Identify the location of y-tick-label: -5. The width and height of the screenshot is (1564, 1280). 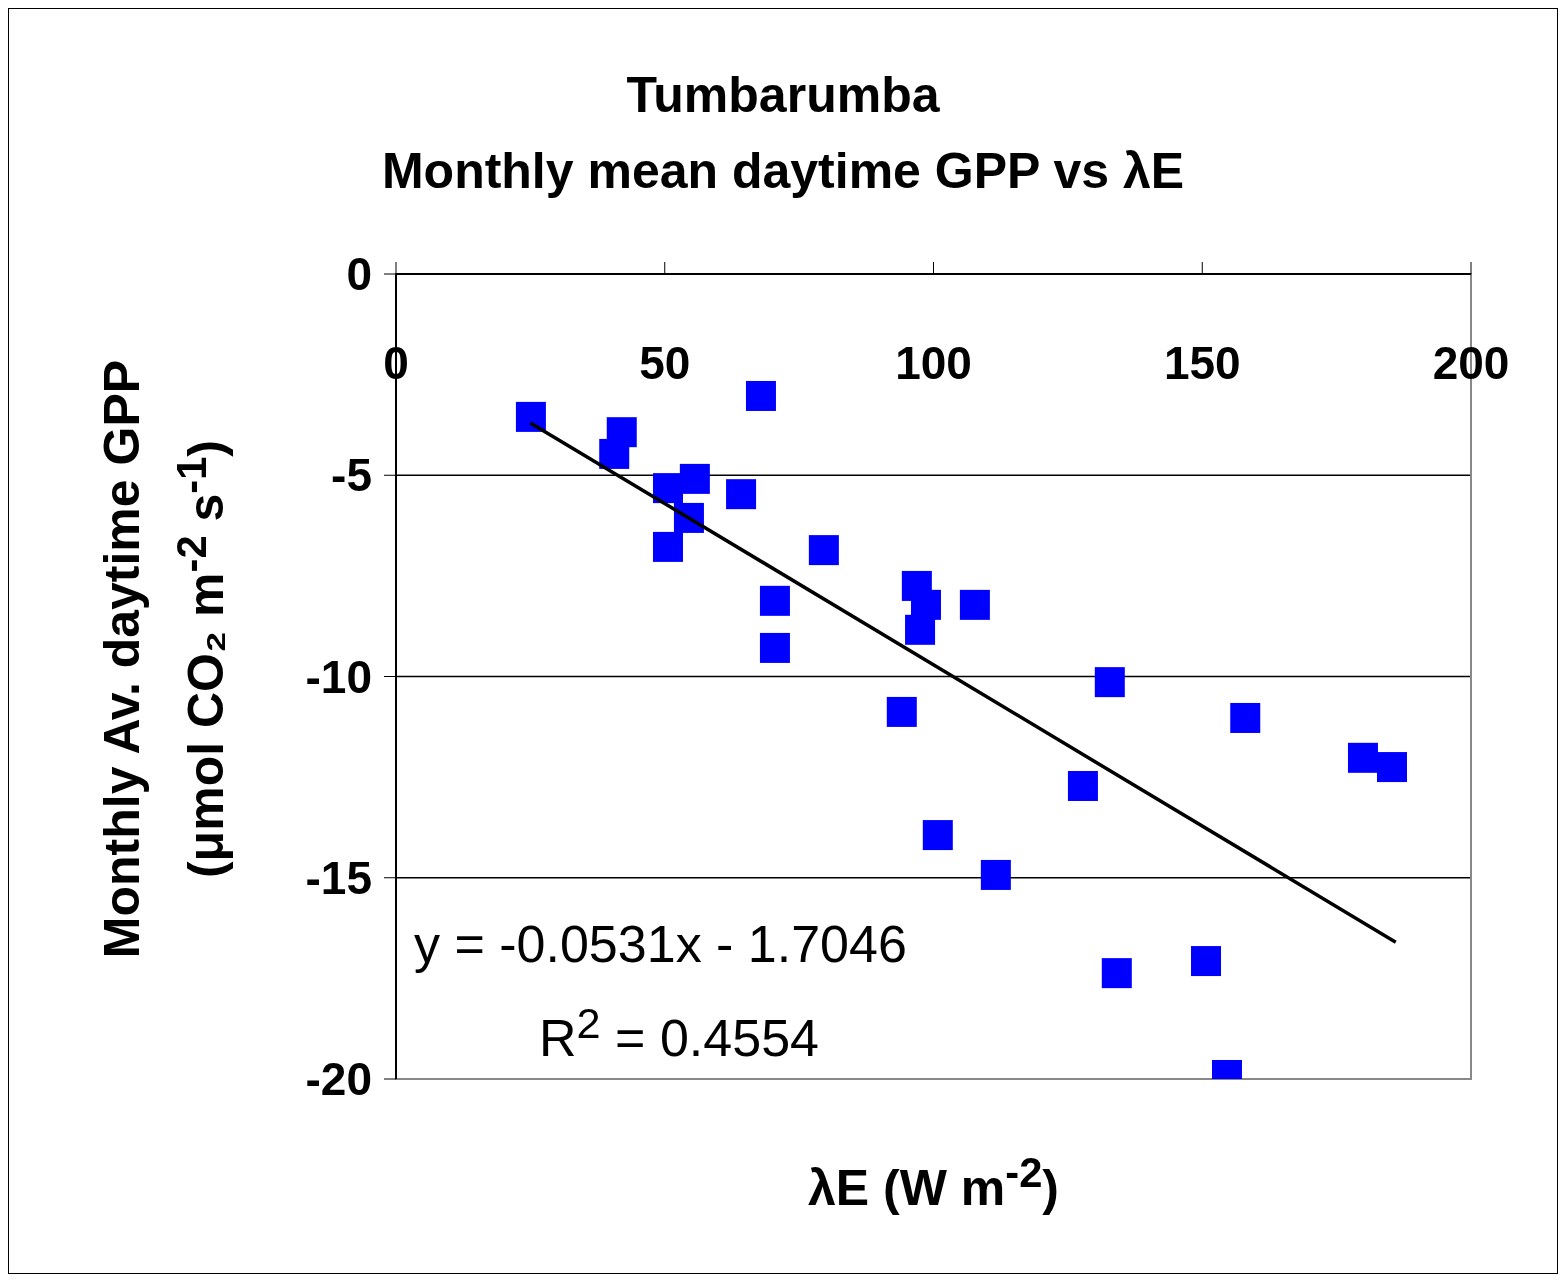
(351, 475).